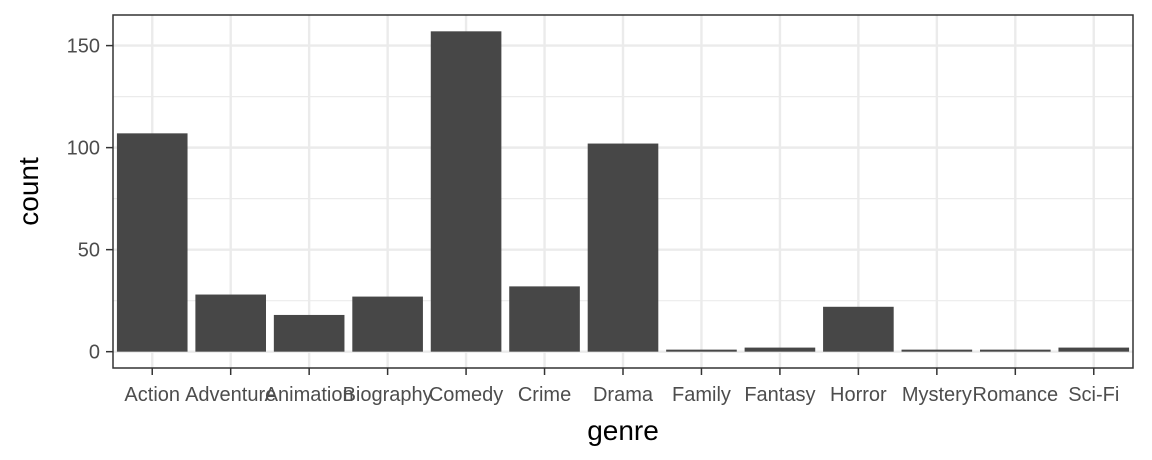  What do you see at coordinates (466, 191) in the screenshot?
I see `bar-comedy` at bounding box center [466, 191].